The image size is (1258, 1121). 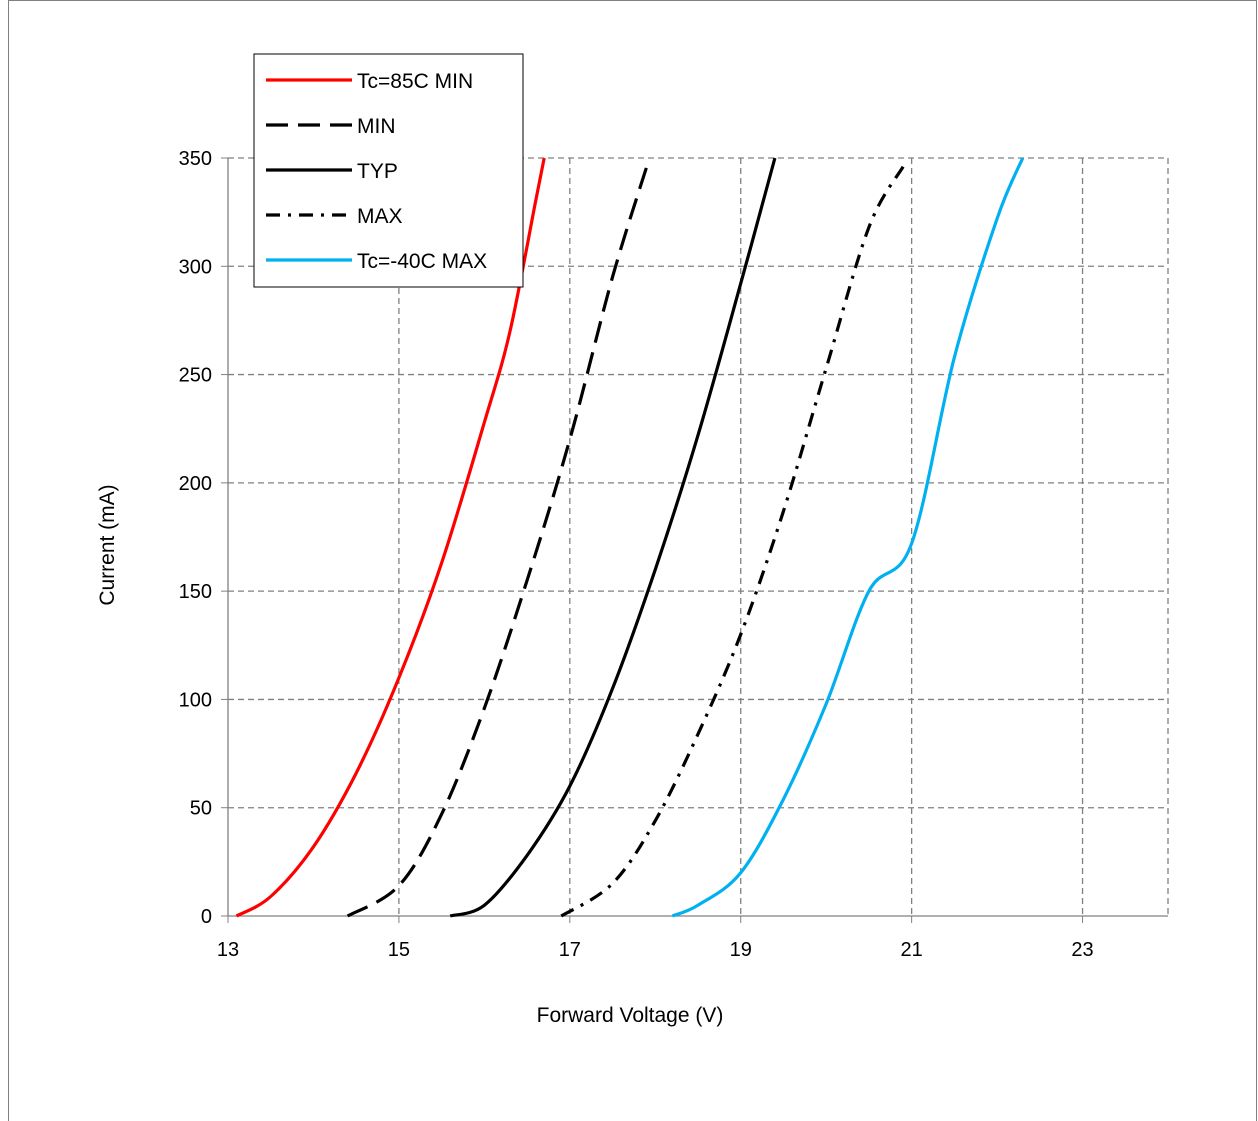 I want to click on x-tick-label: 15, so click(x=399, y=950).